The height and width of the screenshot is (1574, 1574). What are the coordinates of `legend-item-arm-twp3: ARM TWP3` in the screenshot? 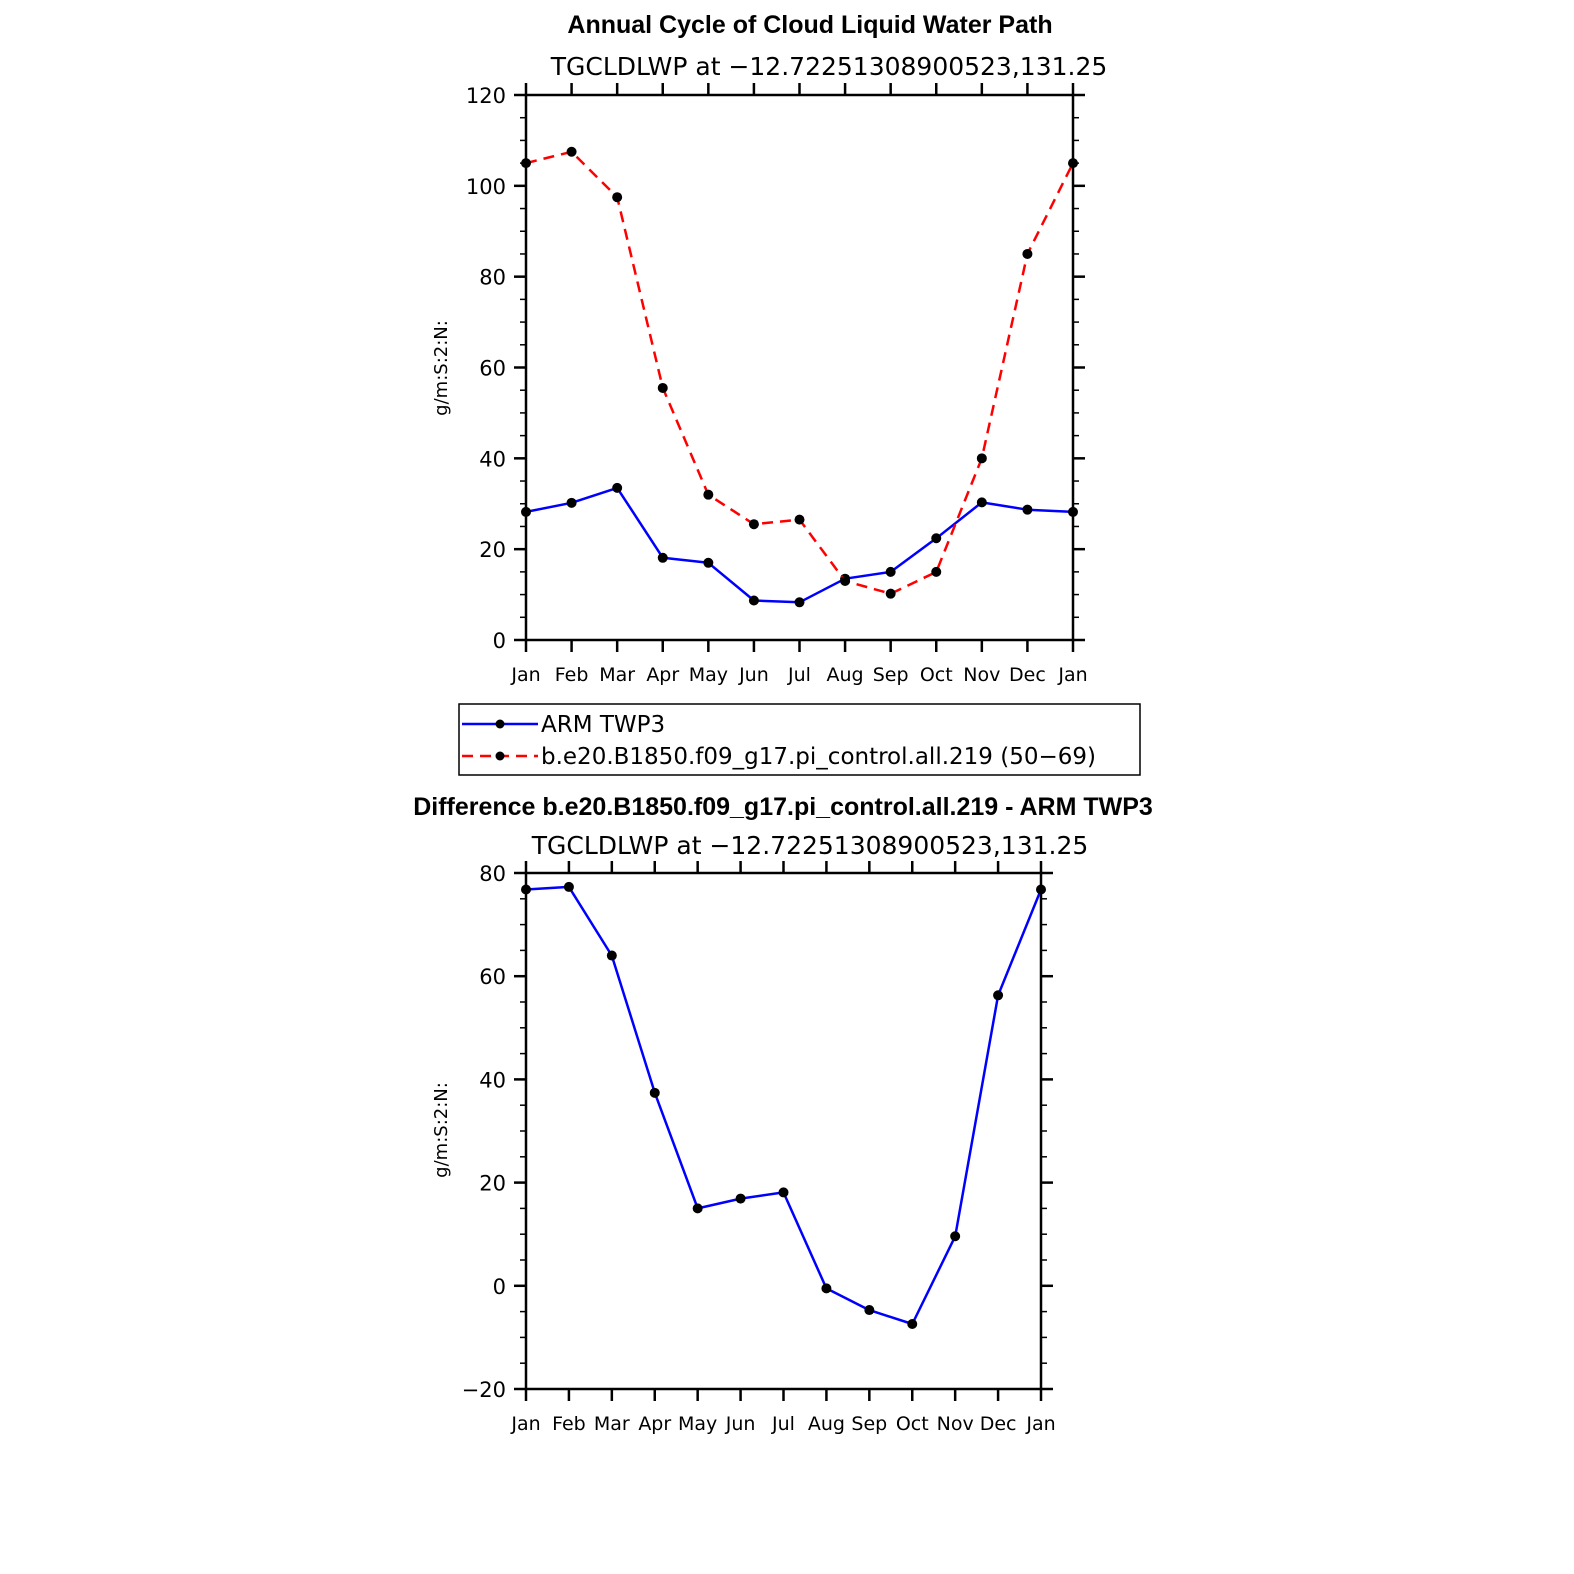 It's located at (563, 725).